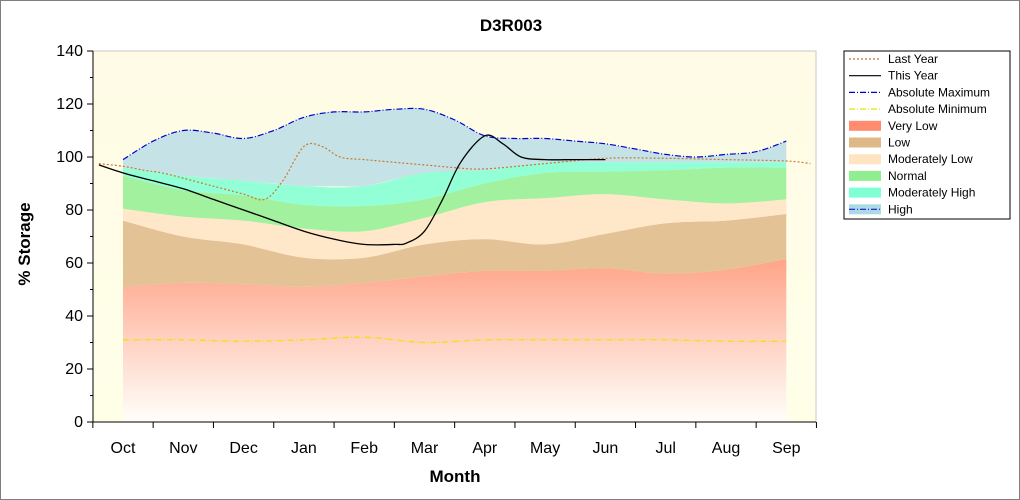  What do you see at coordinates (78, 422) in the screenshot?
I see `y-tick-label: 0` at bounding box center [78, 422].